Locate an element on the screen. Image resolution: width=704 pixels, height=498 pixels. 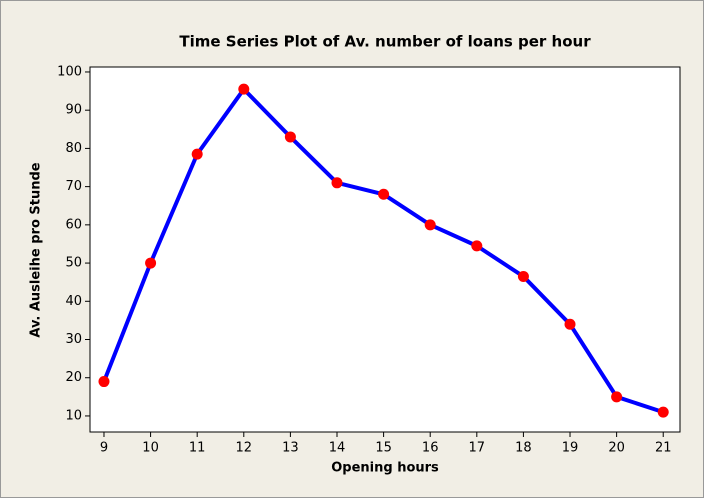
x-tick-label: 10 is located at coordinates (150, 448).